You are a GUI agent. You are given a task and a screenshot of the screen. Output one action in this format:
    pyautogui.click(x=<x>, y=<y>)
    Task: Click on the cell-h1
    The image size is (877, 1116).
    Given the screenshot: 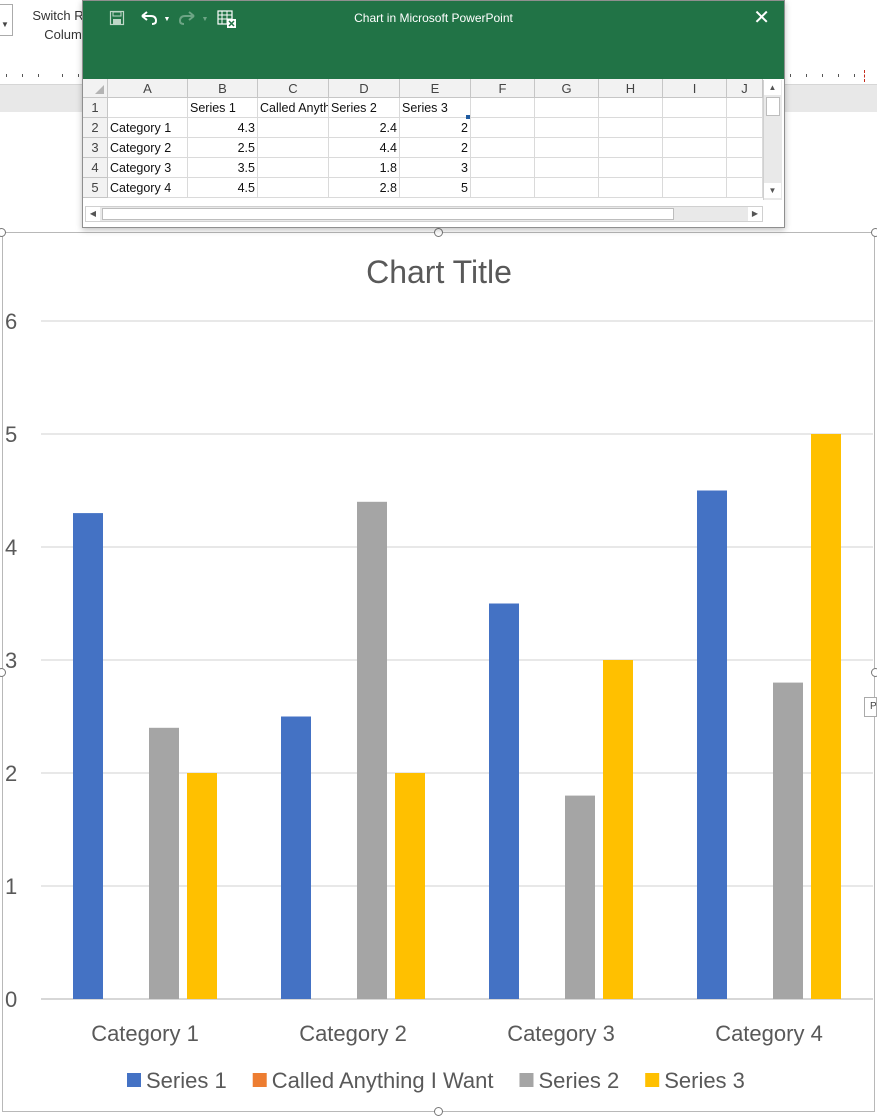 What is the action you would take?
    pyautogui.click(x=631, y=108)
    